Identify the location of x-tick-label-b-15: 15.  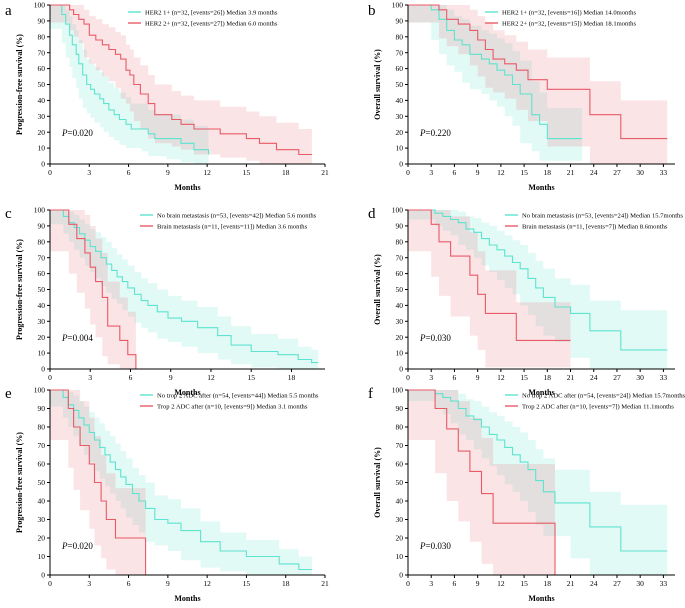
(524, 172).